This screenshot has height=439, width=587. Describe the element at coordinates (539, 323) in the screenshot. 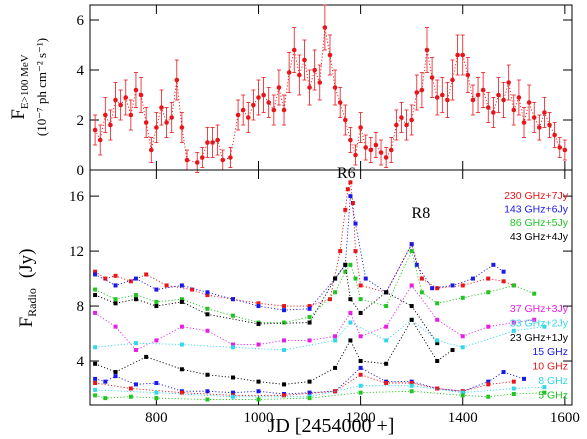

I see `legend-entry: 33 GHz+2Jy` at that location.